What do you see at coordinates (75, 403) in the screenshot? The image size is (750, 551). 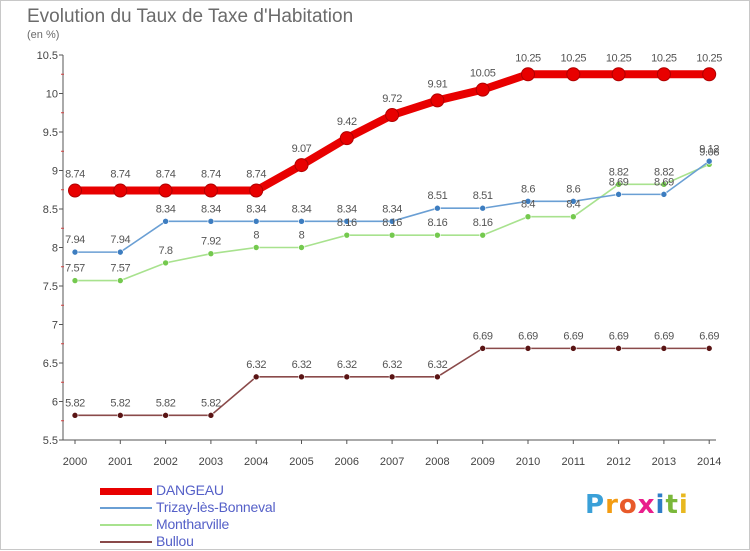 I see `data-label: 5.82` at bounding box center [75, 403].